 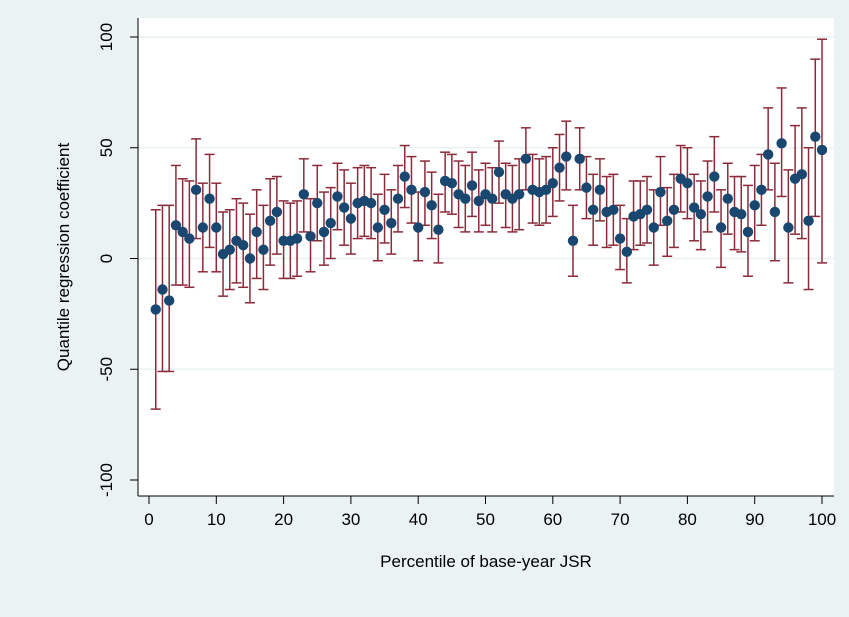 What do you see at coordinates (350, 519) in the screenshot?
I see `x-tick-label: 30` at bounding box center [350, 519].